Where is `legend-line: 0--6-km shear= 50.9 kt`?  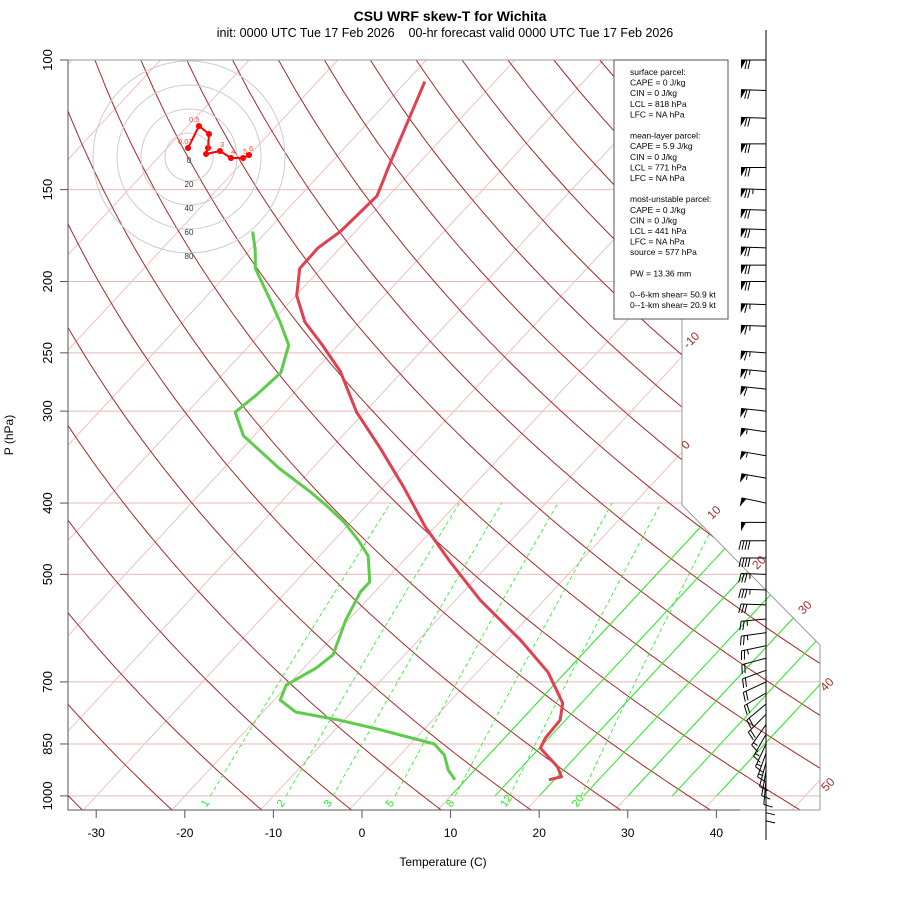 legend-line: 0--6-km shear= 50.9 kt is located at coordinates (673, 295).